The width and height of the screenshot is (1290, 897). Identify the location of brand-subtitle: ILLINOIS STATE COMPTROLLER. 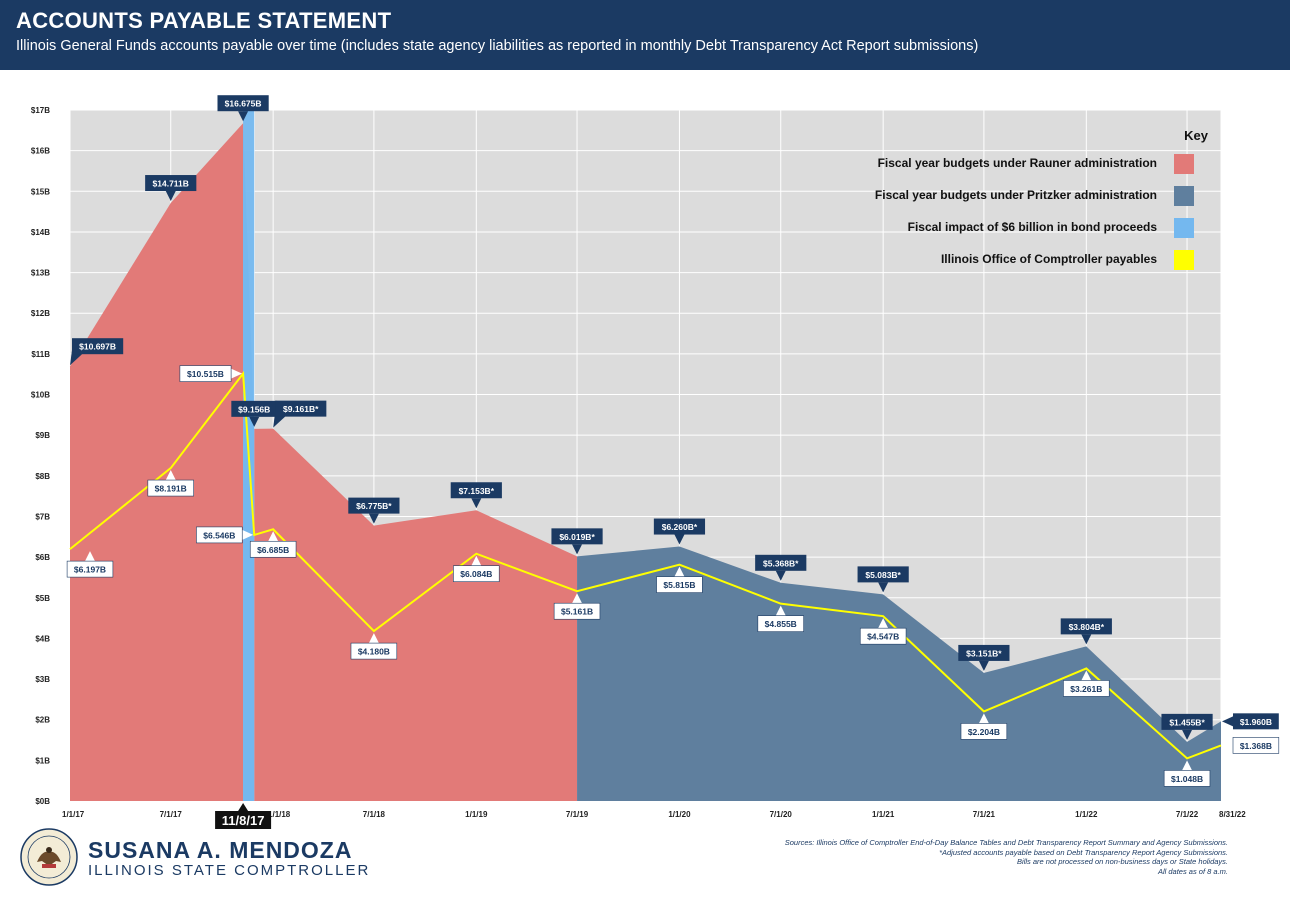
(229, 870).